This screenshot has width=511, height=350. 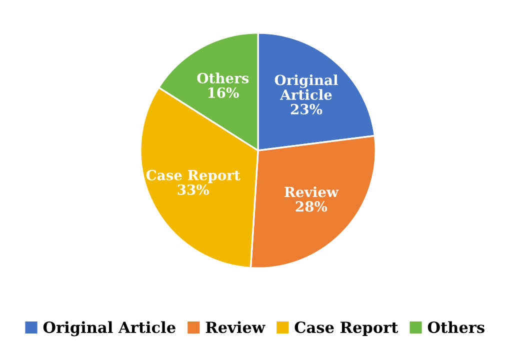 I want to click on data-label: Review 28%, so click(x=311, y=199).